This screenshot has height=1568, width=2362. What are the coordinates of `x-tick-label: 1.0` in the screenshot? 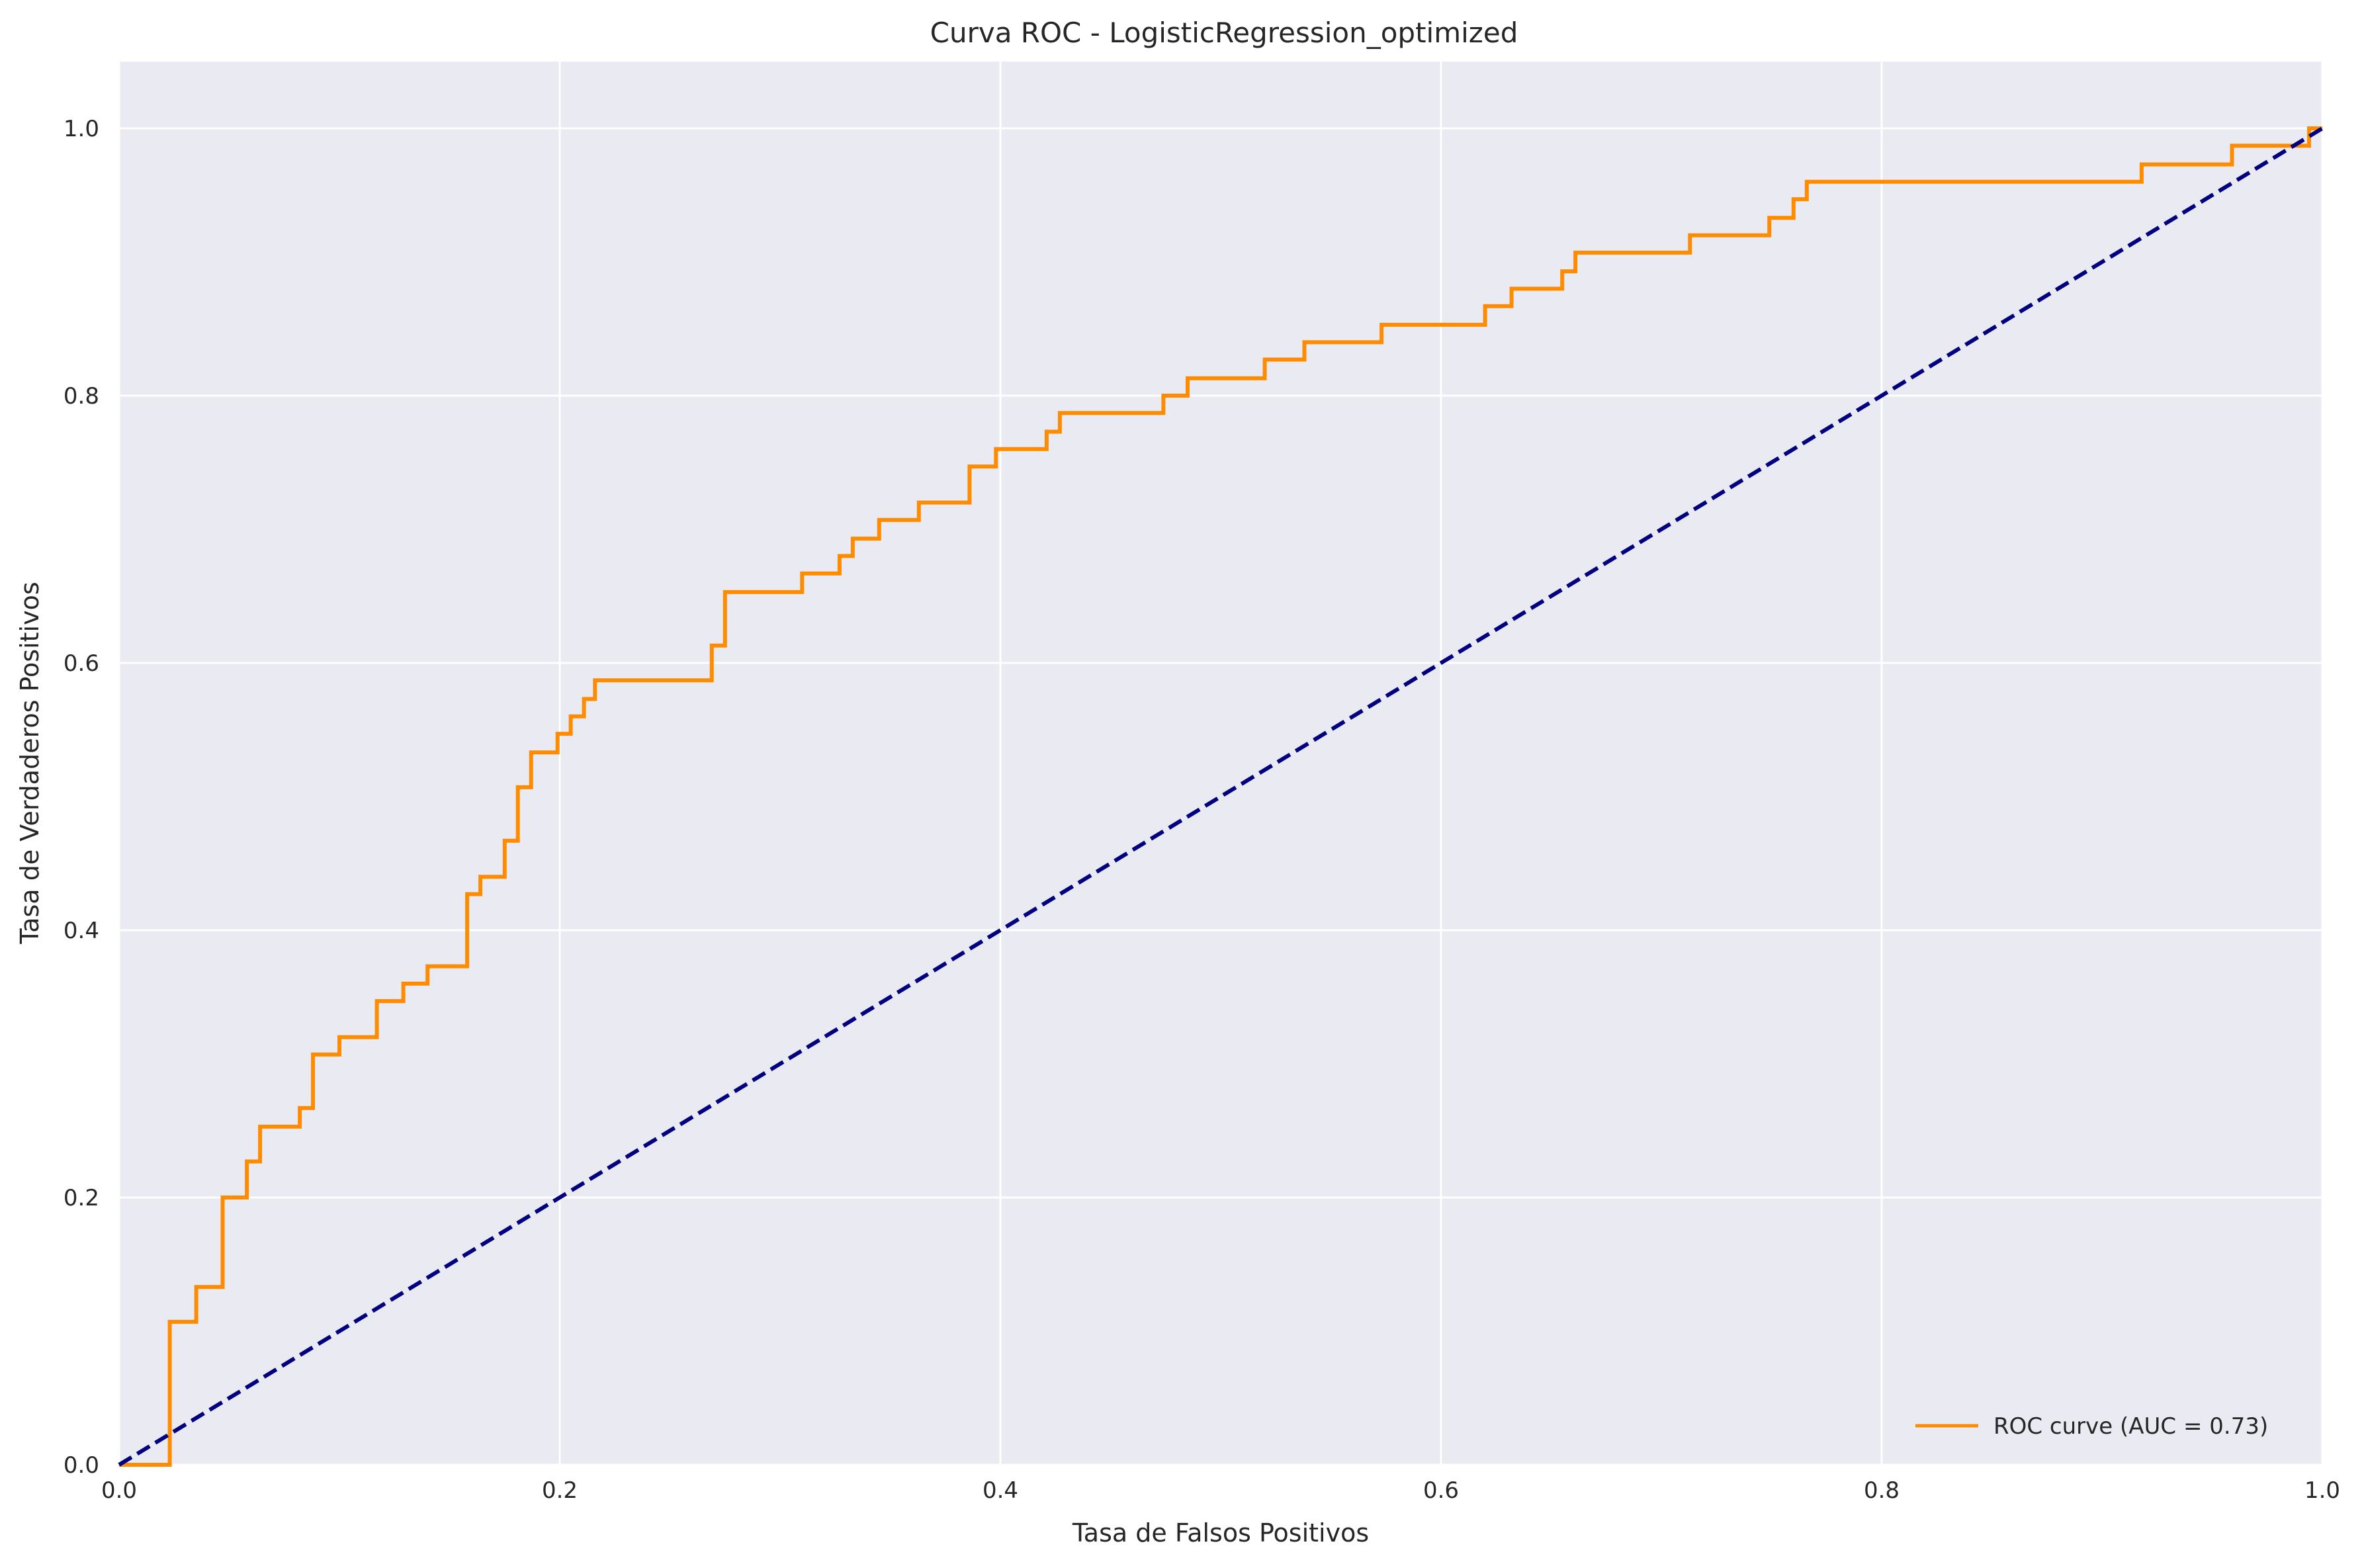 It's located at (2322, 1490).